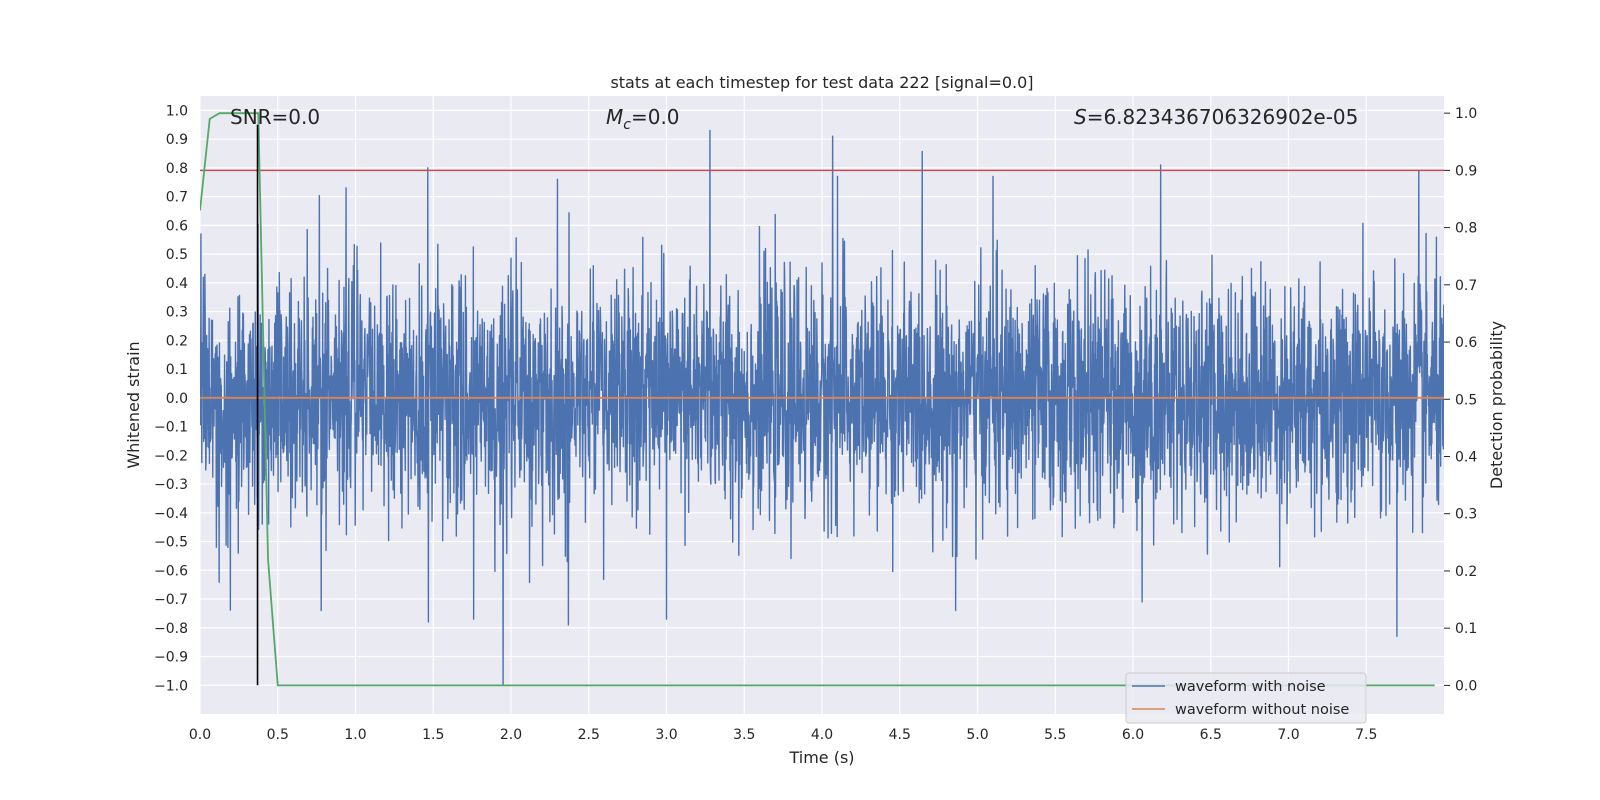  I want to click on statistic-value: =6.823436706326902e-05, so click(1223, 117).